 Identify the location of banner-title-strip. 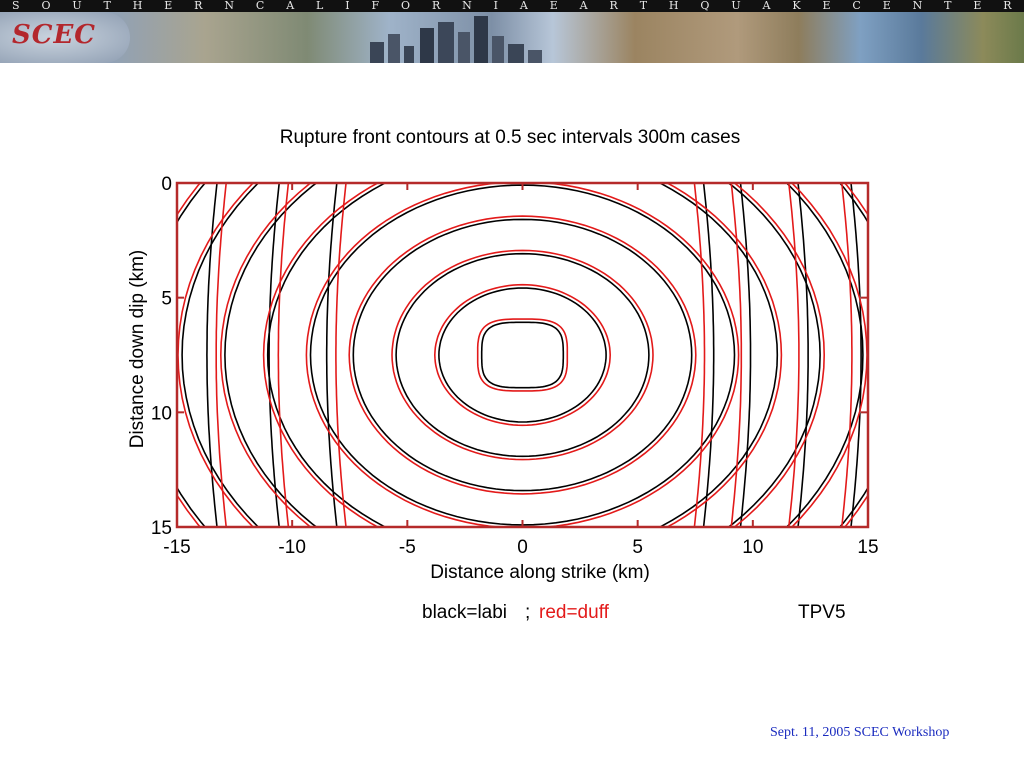
(512, 6).